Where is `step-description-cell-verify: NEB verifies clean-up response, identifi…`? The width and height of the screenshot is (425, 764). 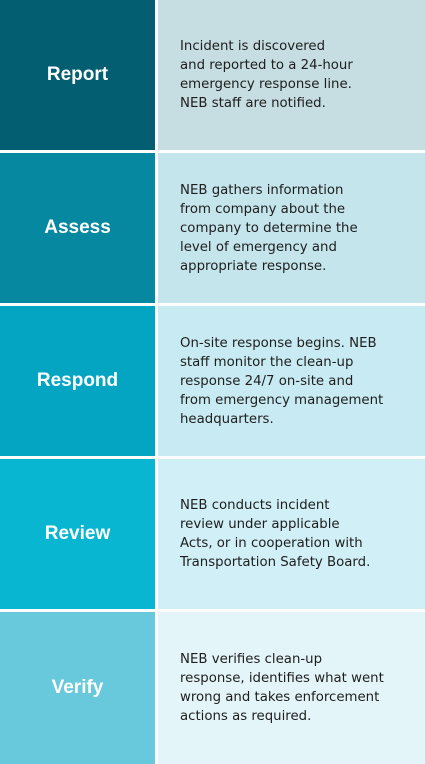 step-description-cell-verify: NEB verifies clean-up response, identifi… is located at coordinates (291, 688).